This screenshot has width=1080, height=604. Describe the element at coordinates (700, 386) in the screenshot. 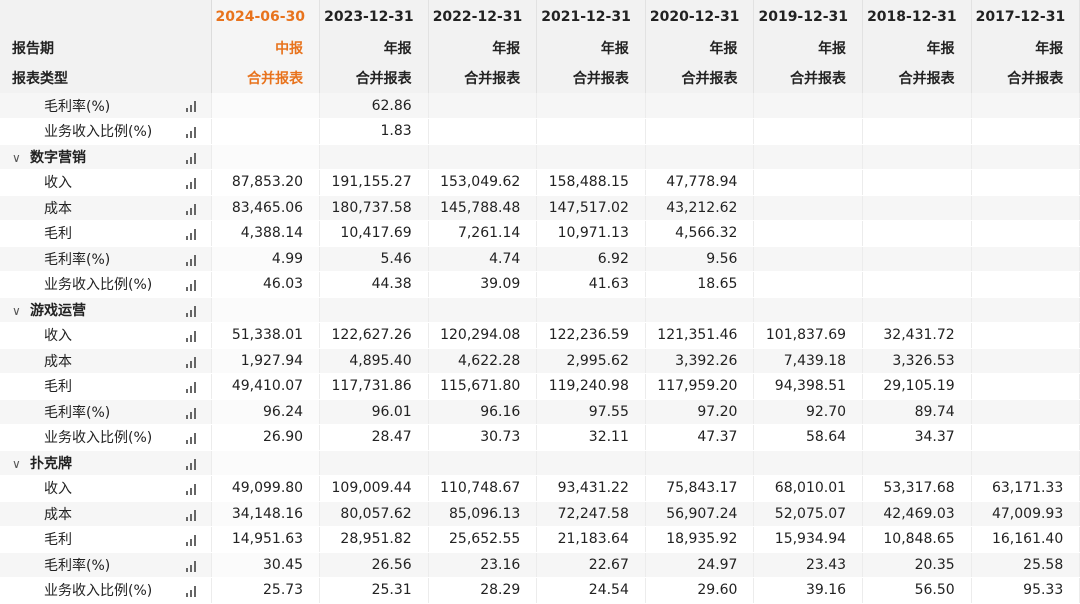

I see `value-cell: 117,959.20` at that location.